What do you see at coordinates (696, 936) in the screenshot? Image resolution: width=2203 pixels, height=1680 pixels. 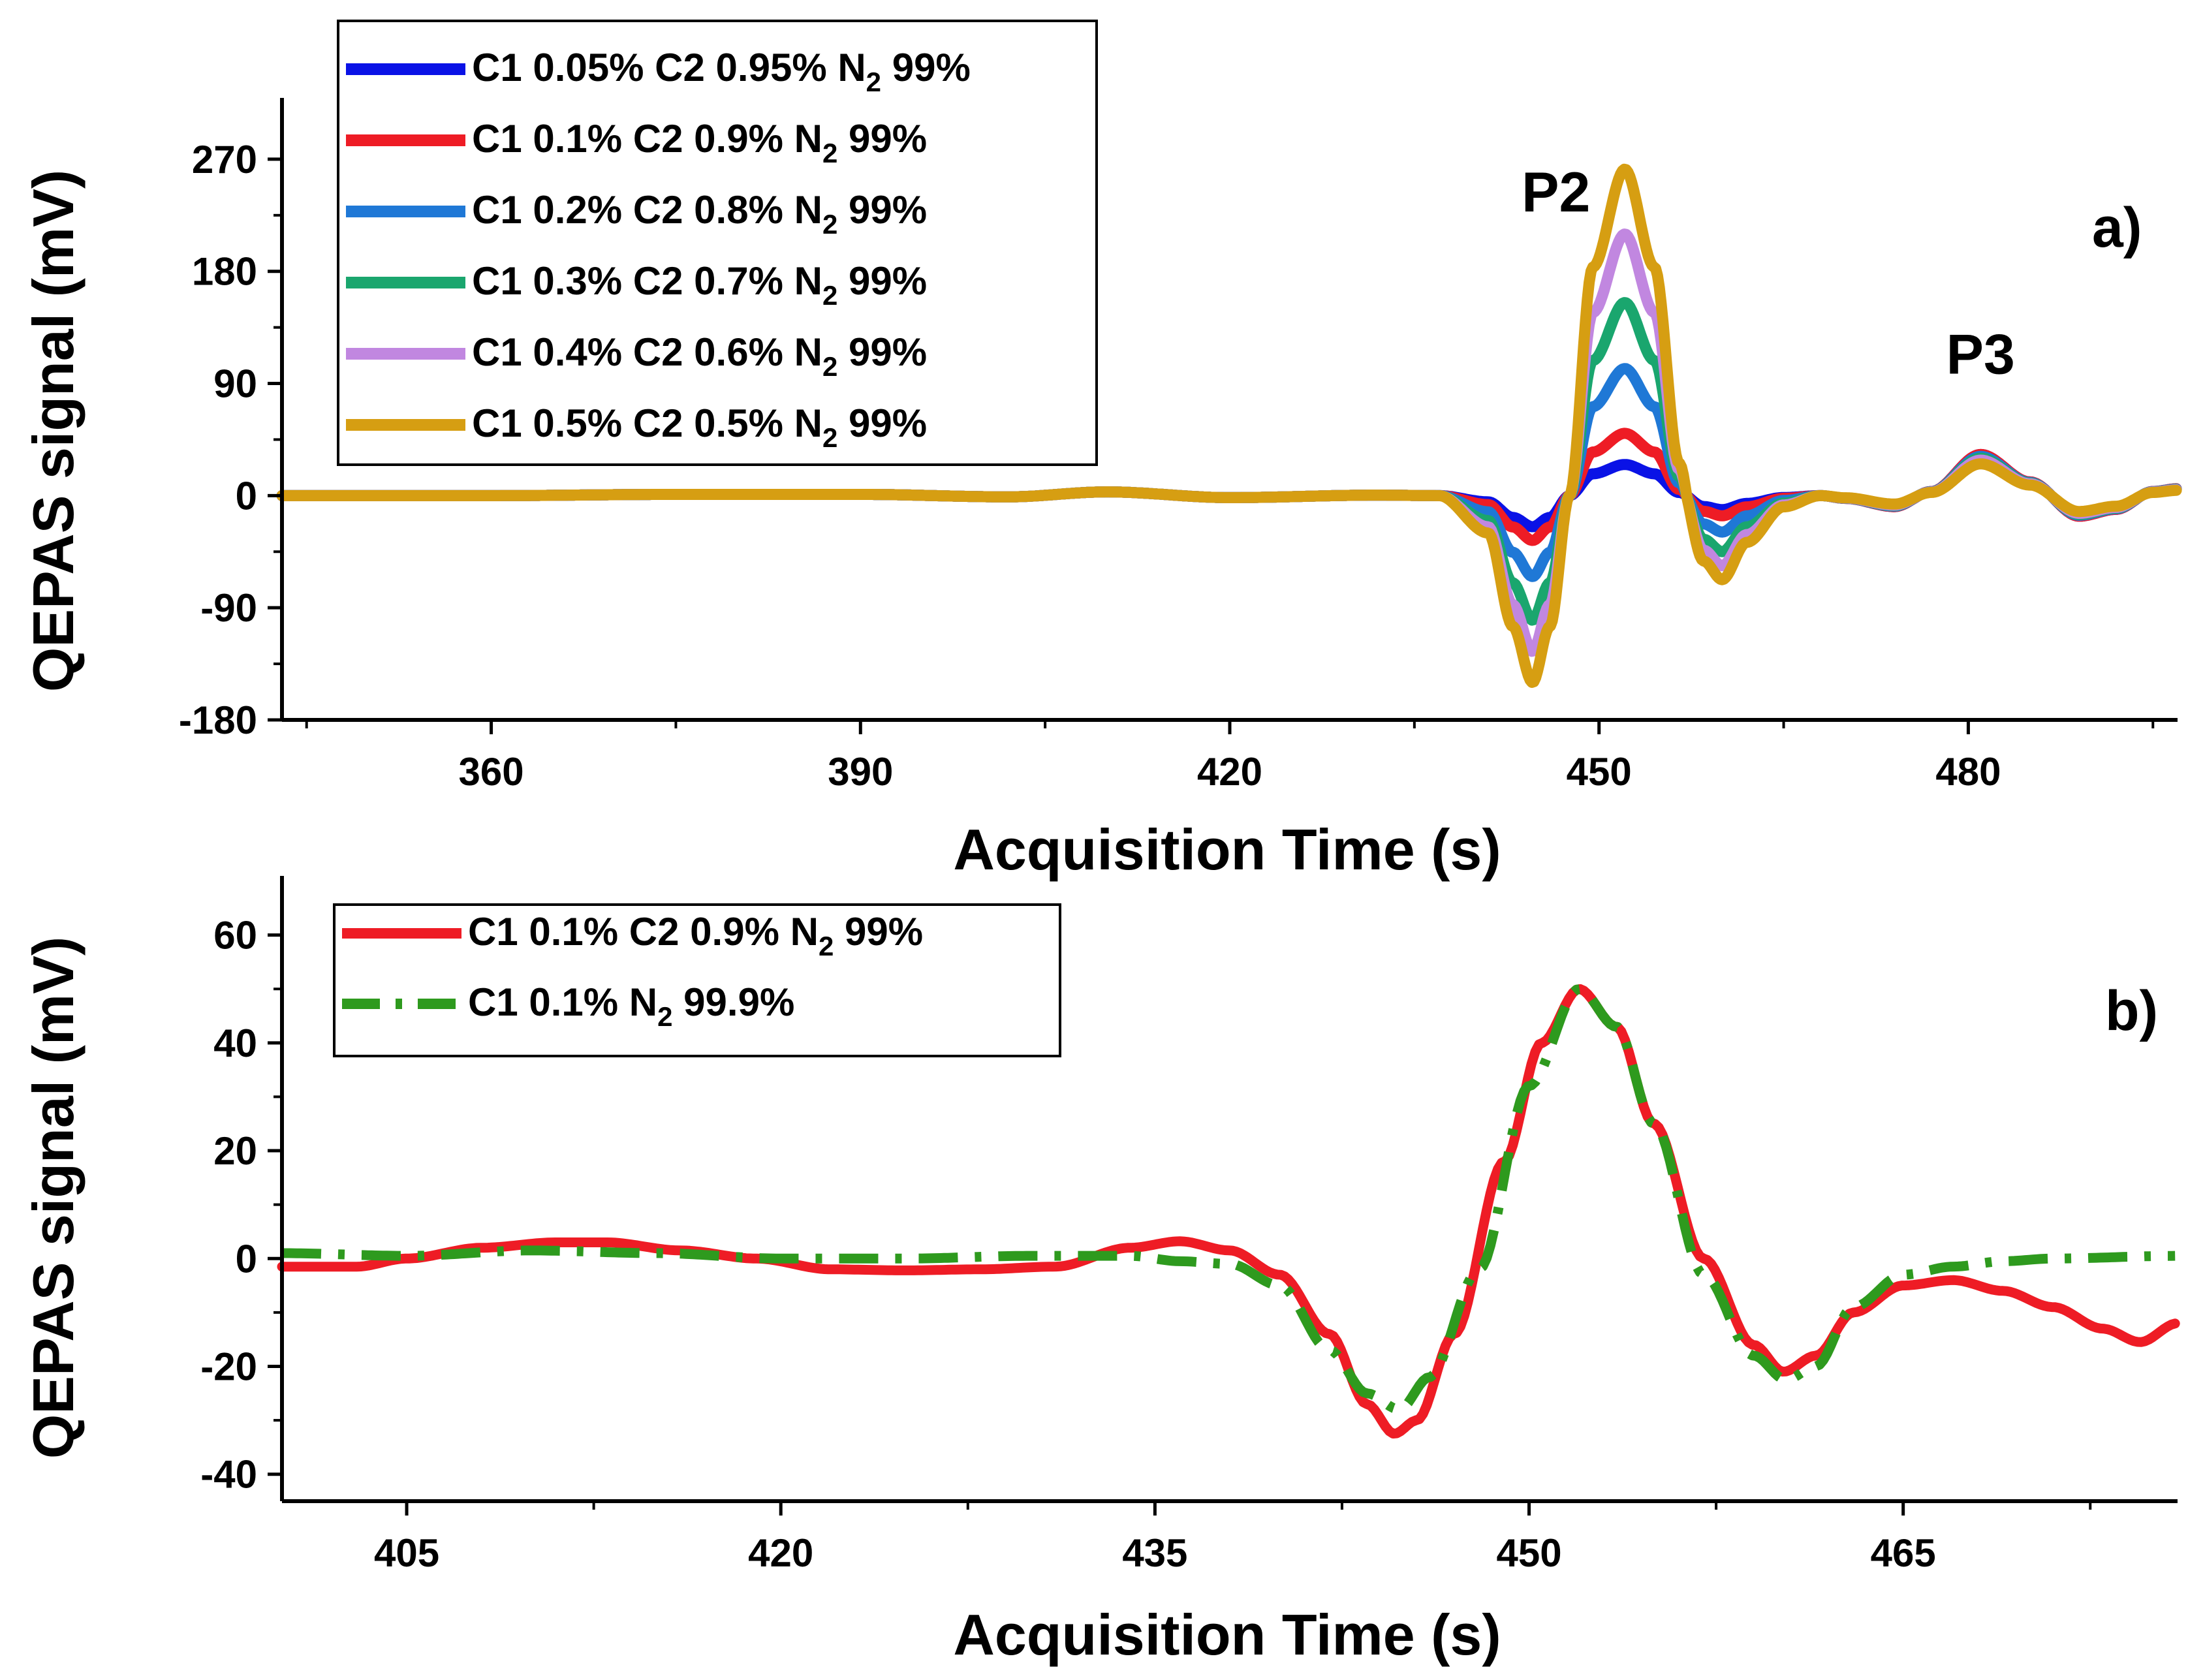 I see `legend-label-b-0: C1 0.1% C2 0.9% N2 99%` at bounding box center [696, 936].